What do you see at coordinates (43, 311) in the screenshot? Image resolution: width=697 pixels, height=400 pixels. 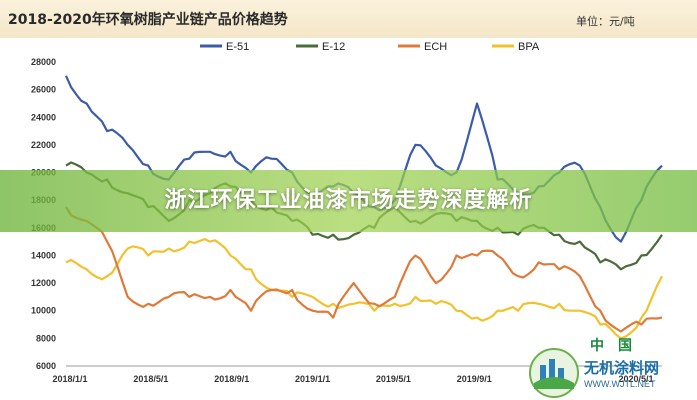 I see `y-tick-label: 10000` at bounding box center [43, 311].